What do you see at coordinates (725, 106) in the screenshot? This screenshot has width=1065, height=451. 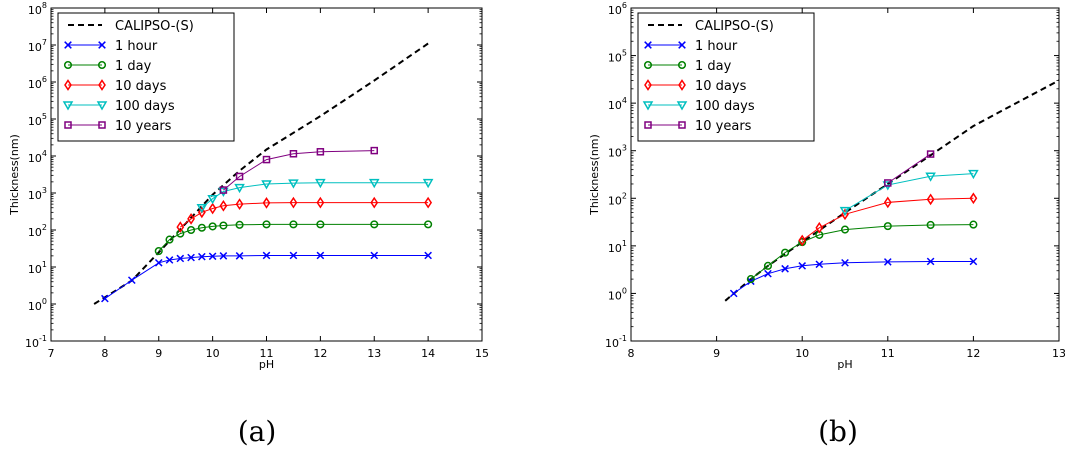 I see `legend-label: 100 days` at bounding box center [725, 106].